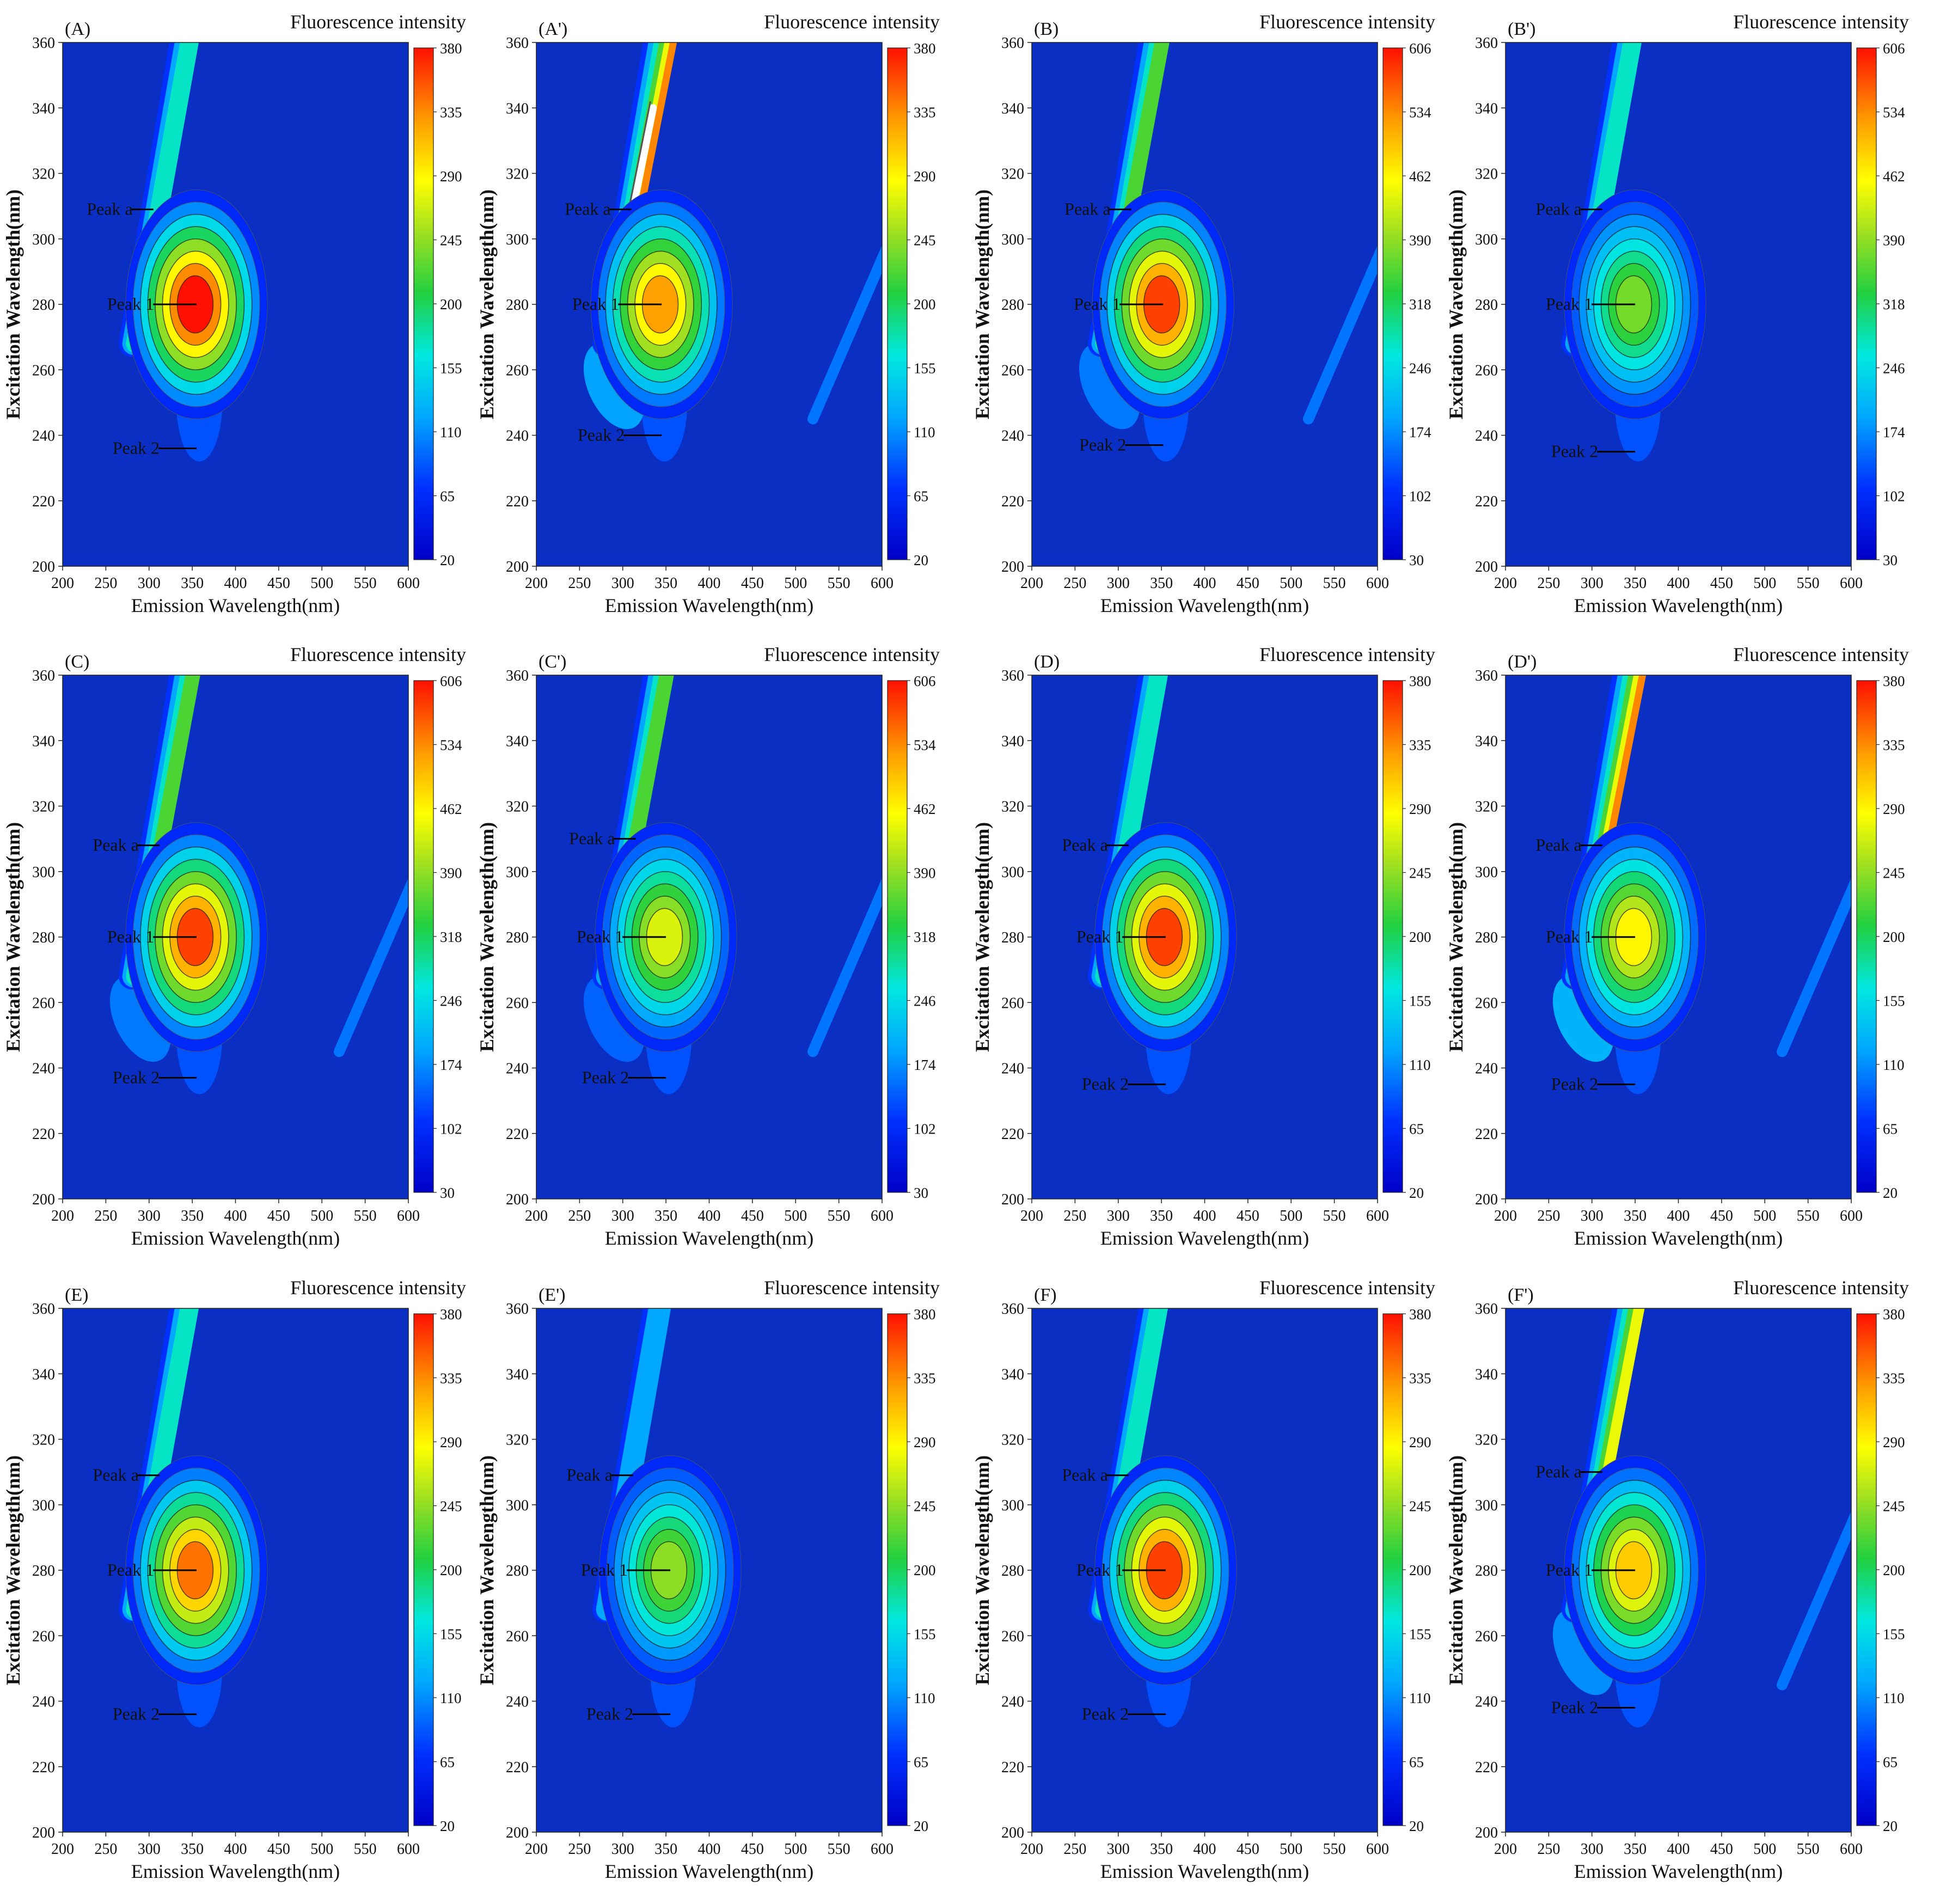 The image size is (1940, 1904). Describe the element at coordinates (1420, 1634) in the screenshot. I see `colorbar-tick-label: 155` at that location.